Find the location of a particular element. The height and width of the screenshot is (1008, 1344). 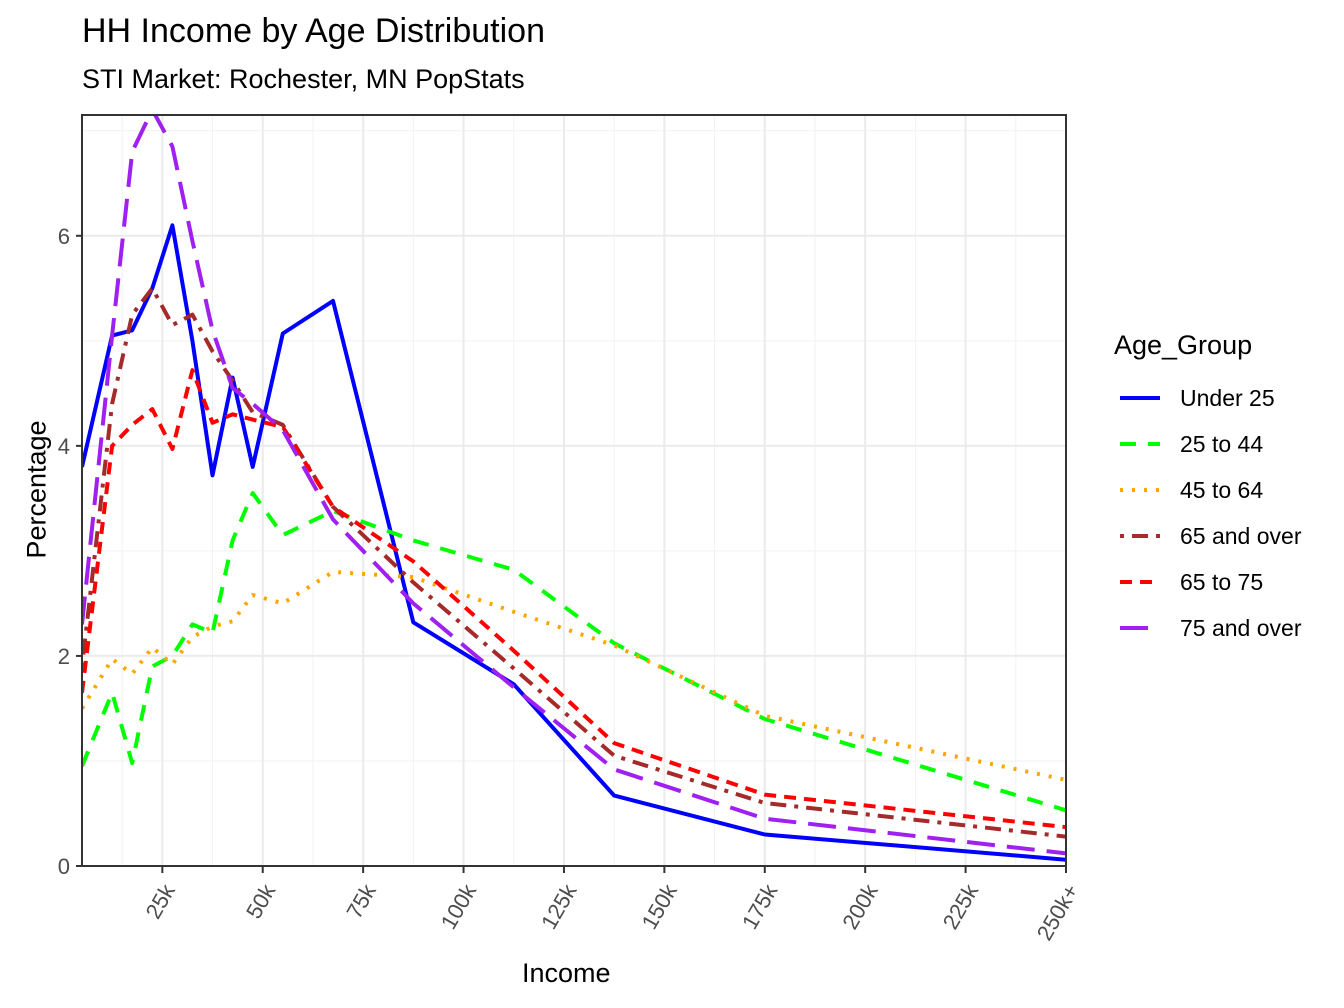

x-tick-label: 250k+ is located at coordinates (1058, 912).